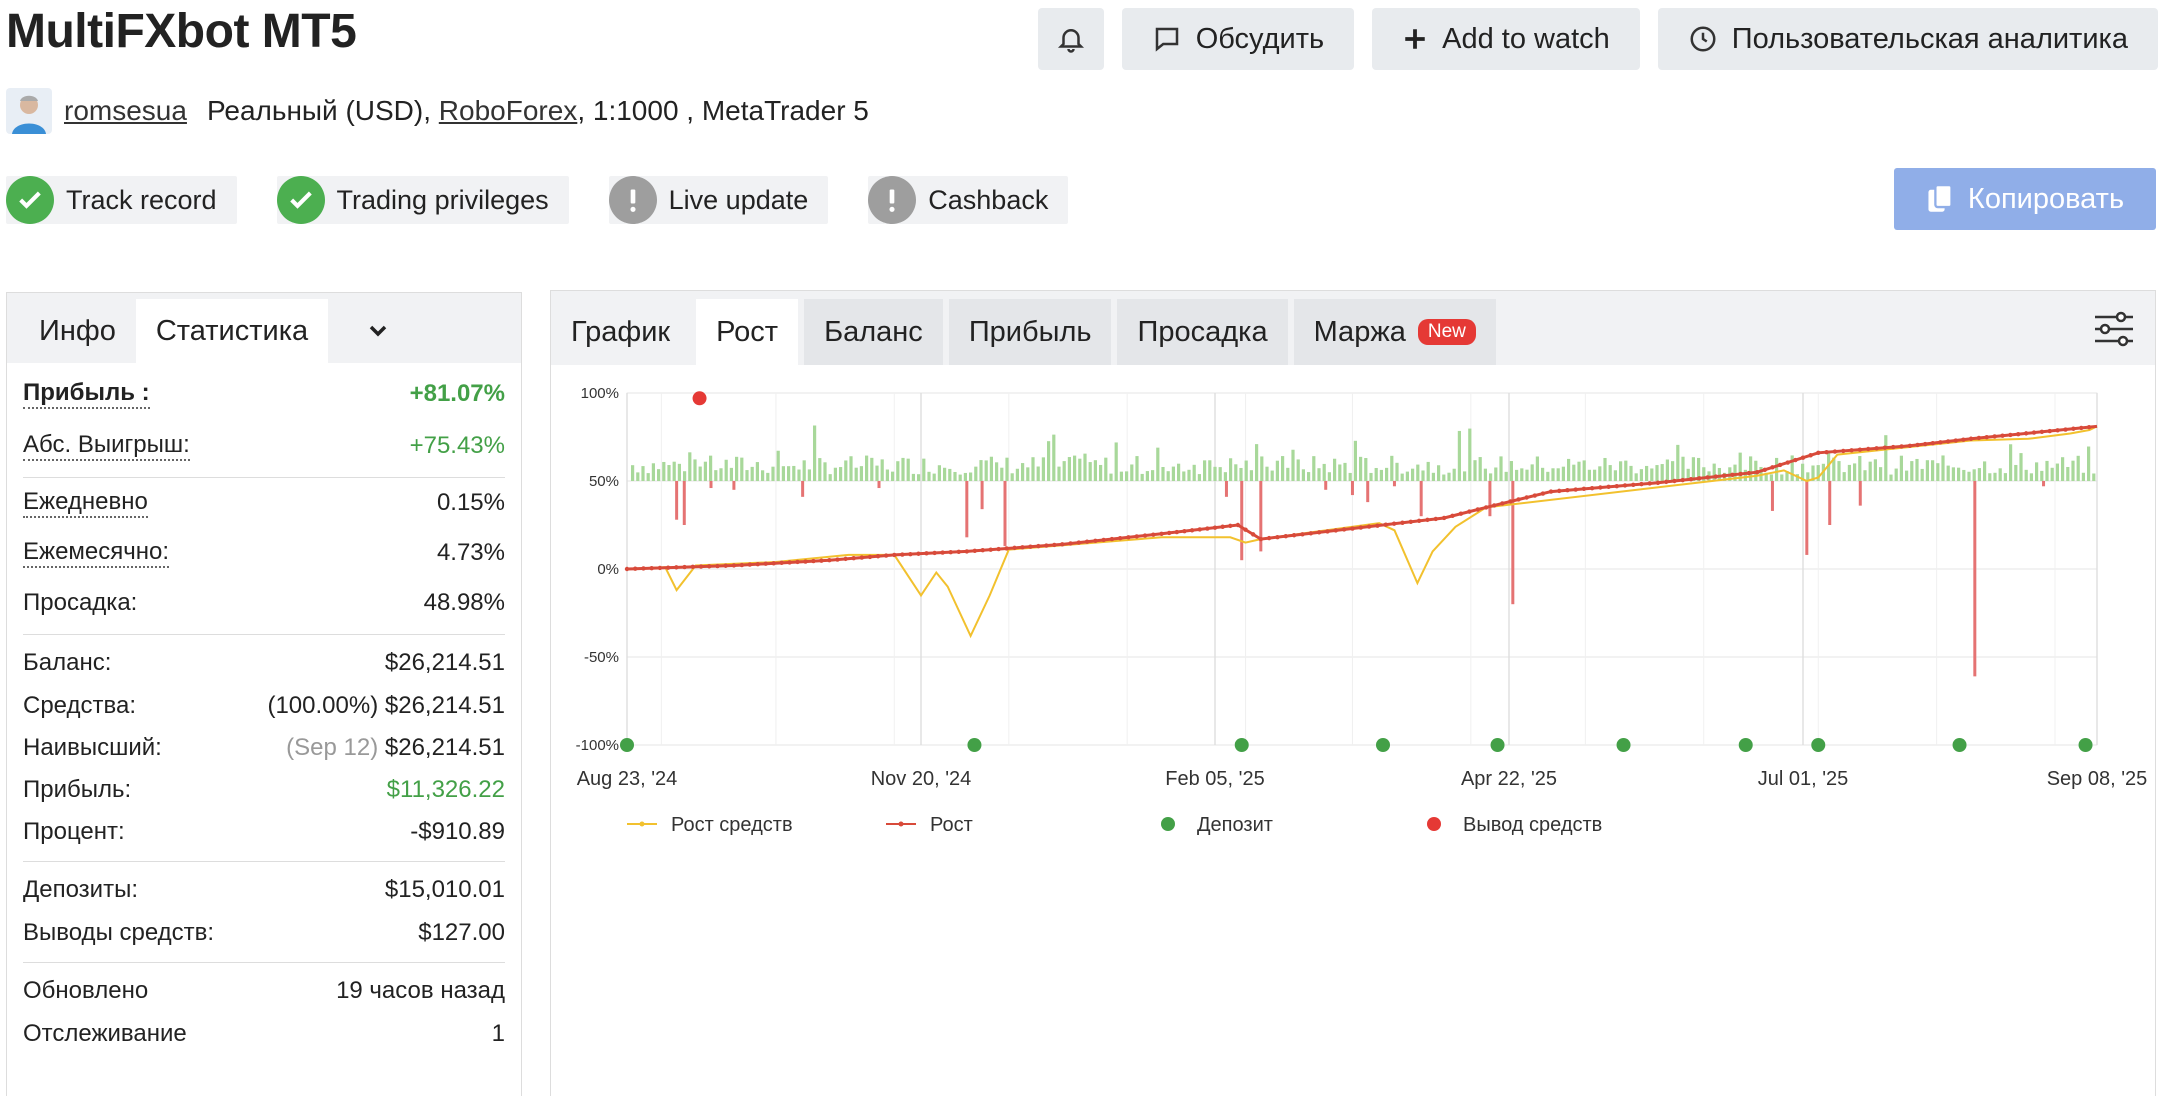 This screenshot has height=1096, width=2162. I want to click on notify-button, so click(1070, 39).